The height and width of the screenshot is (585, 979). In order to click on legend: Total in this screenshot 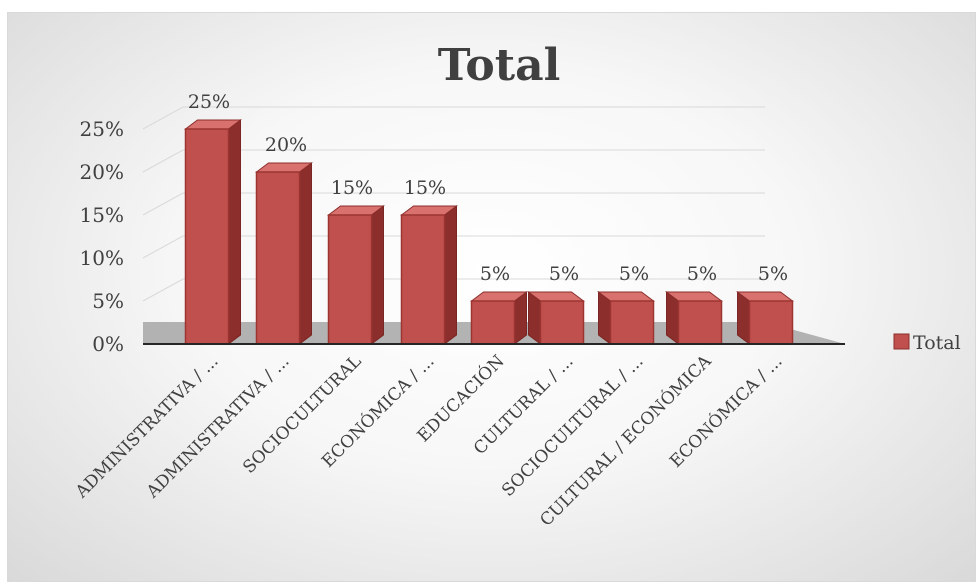, I will do `click(927, 343)`.